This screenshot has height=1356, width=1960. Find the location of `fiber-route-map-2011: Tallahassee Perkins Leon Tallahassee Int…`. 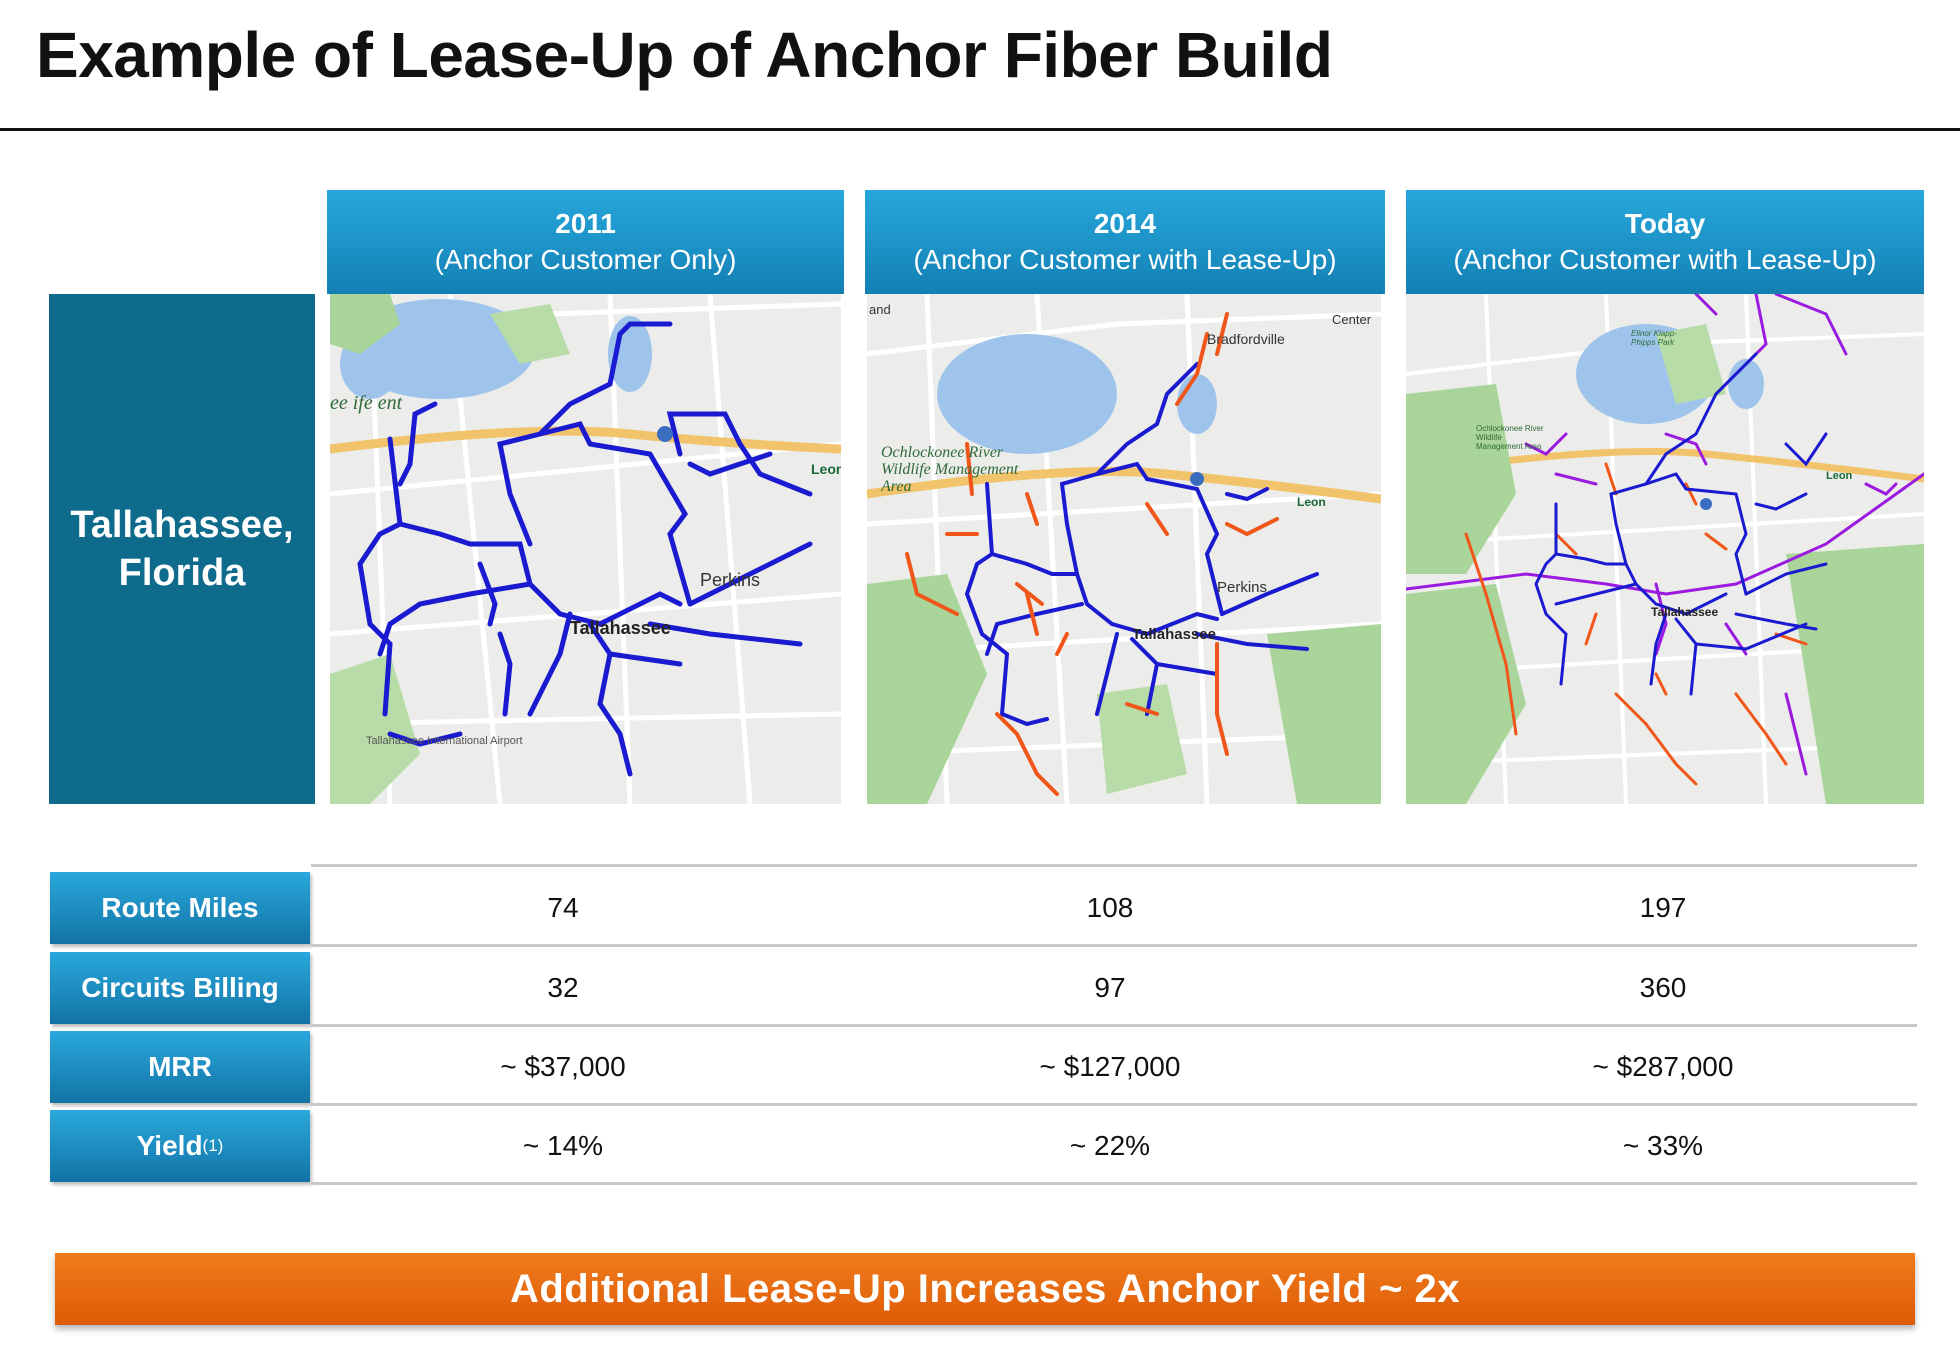

fiber-route-map-2011: Tallahassee Perkins Leon Tallahassee Int… is located at coordinates (585, 549).